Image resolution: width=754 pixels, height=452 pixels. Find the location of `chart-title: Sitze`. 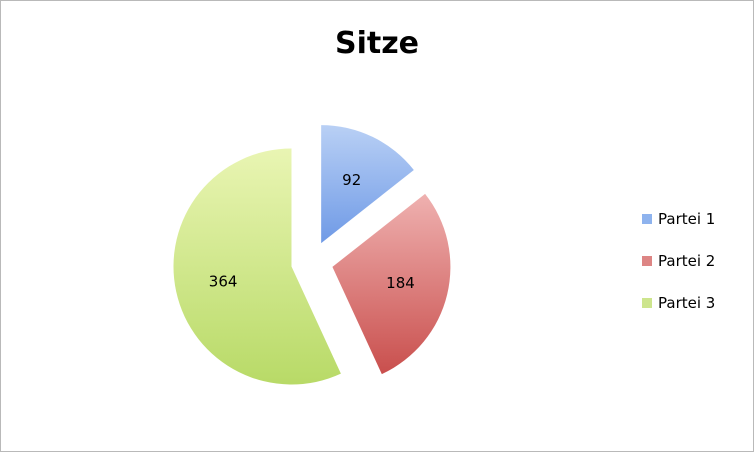

chart-title: Sitze is located at coordinates (377, 43).